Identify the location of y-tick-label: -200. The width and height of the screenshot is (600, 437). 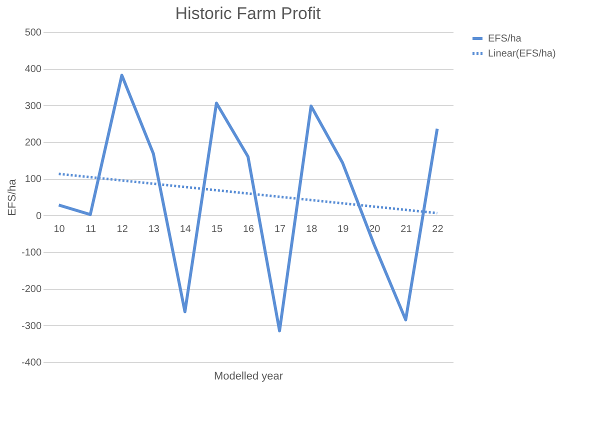
(31, 290).